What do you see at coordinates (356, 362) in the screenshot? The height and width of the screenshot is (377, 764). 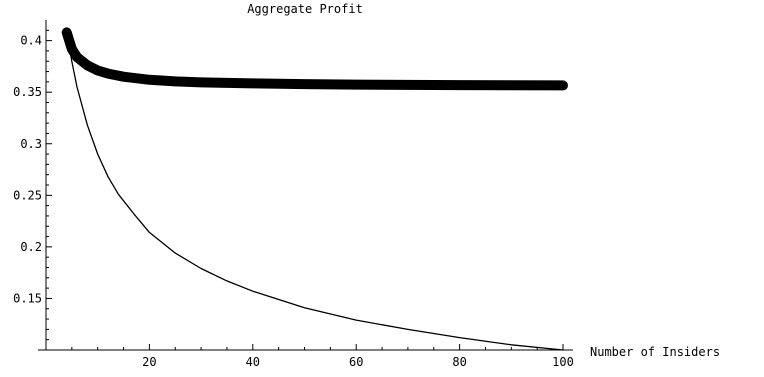 I see `x-tick-label: 60` at bounding box center [356, 362].